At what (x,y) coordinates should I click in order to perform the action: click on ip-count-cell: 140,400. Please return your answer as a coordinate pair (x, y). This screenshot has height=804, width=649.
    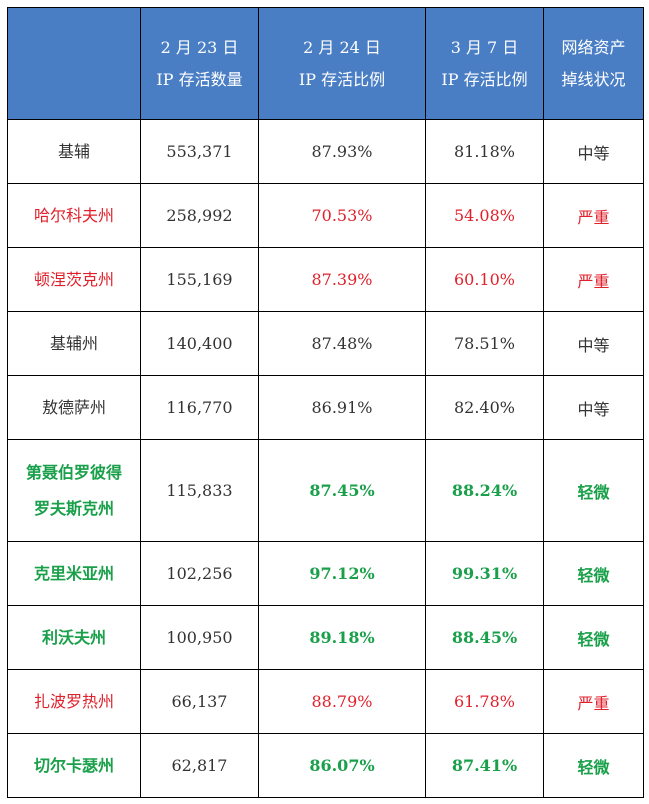
    Looking at the image, I should click on (199, 343).